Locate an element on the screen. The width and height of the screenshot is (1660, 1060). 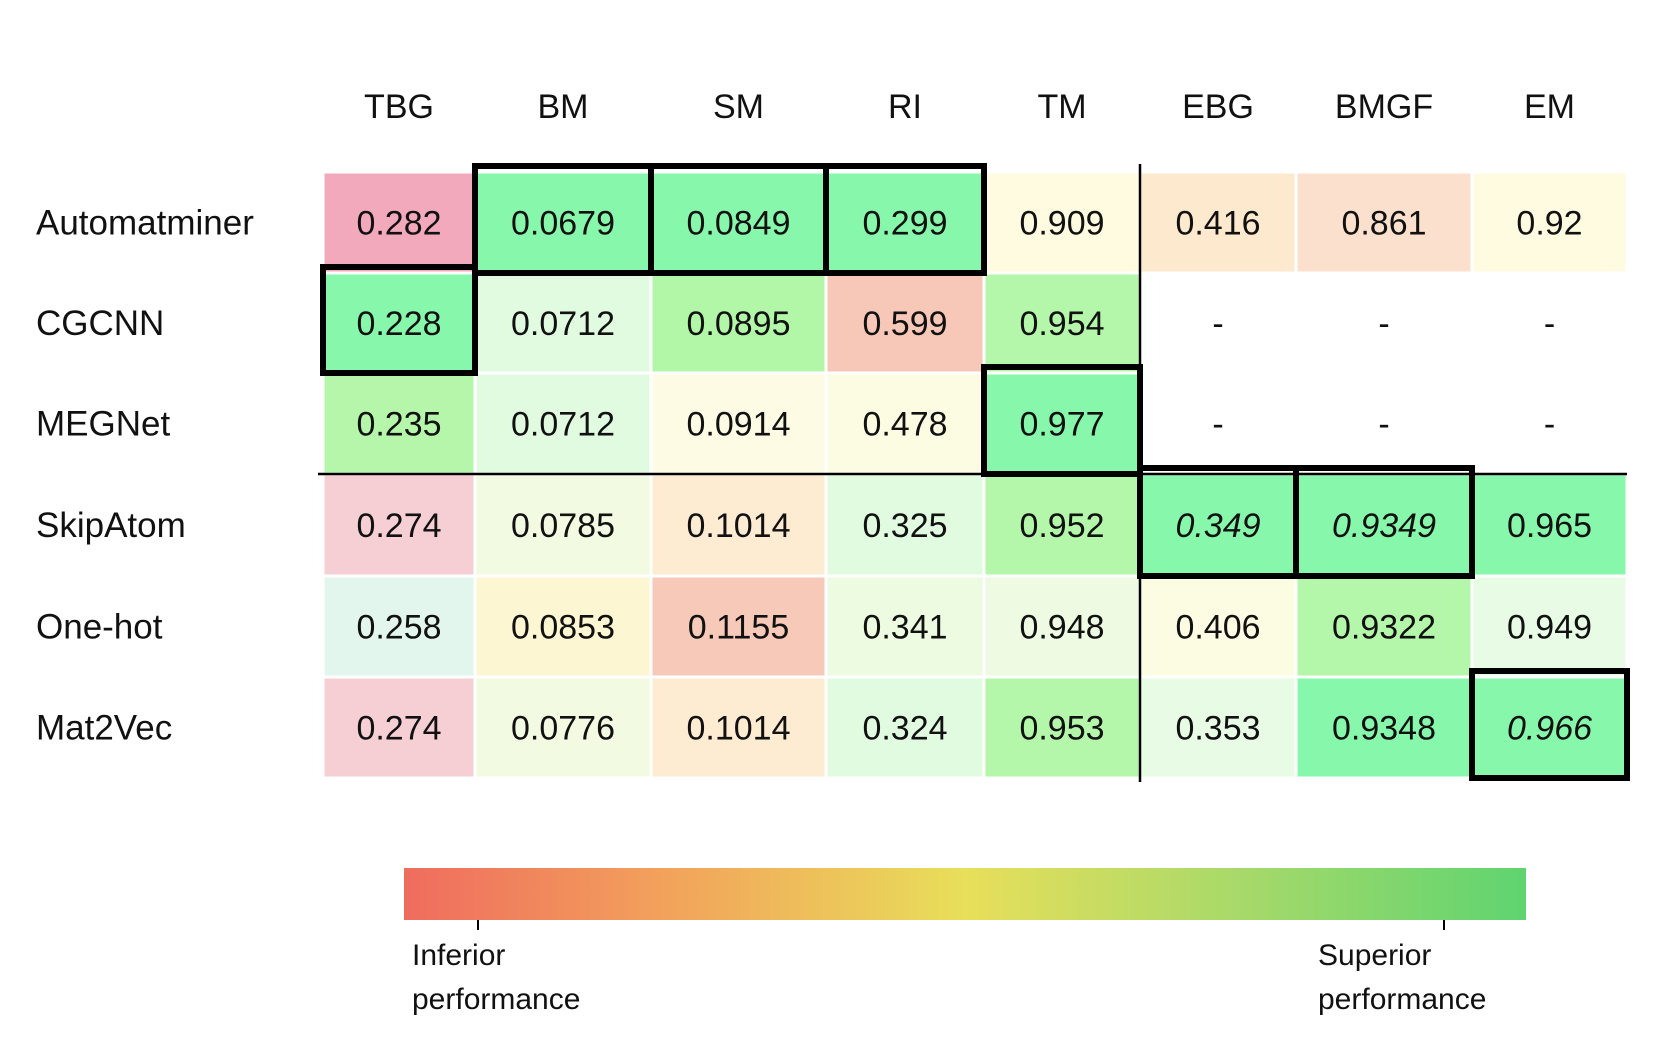
cell-skipatom-ri is located at coordinates (905, 525).